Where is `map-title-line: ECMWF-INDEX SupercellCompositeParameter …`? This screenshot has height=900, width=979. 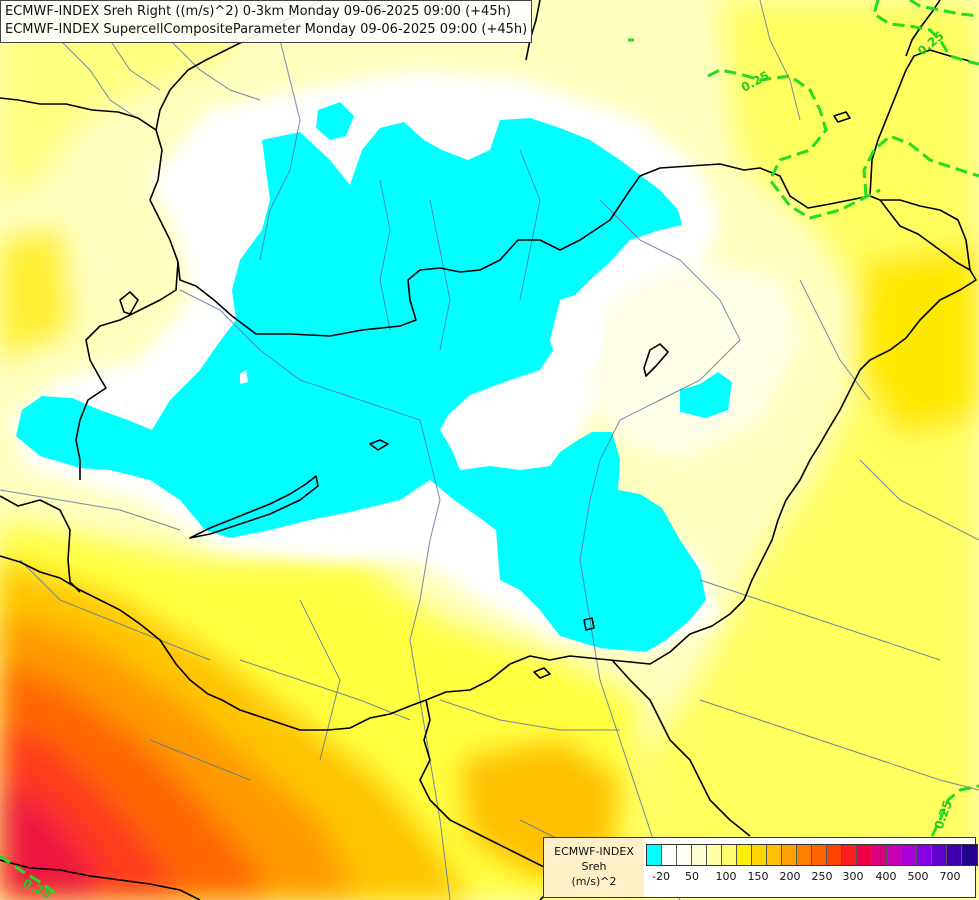 map-title-line: ECMWF-INDEX SupercellCompositeParameter … is located at coordinates (266, 29).